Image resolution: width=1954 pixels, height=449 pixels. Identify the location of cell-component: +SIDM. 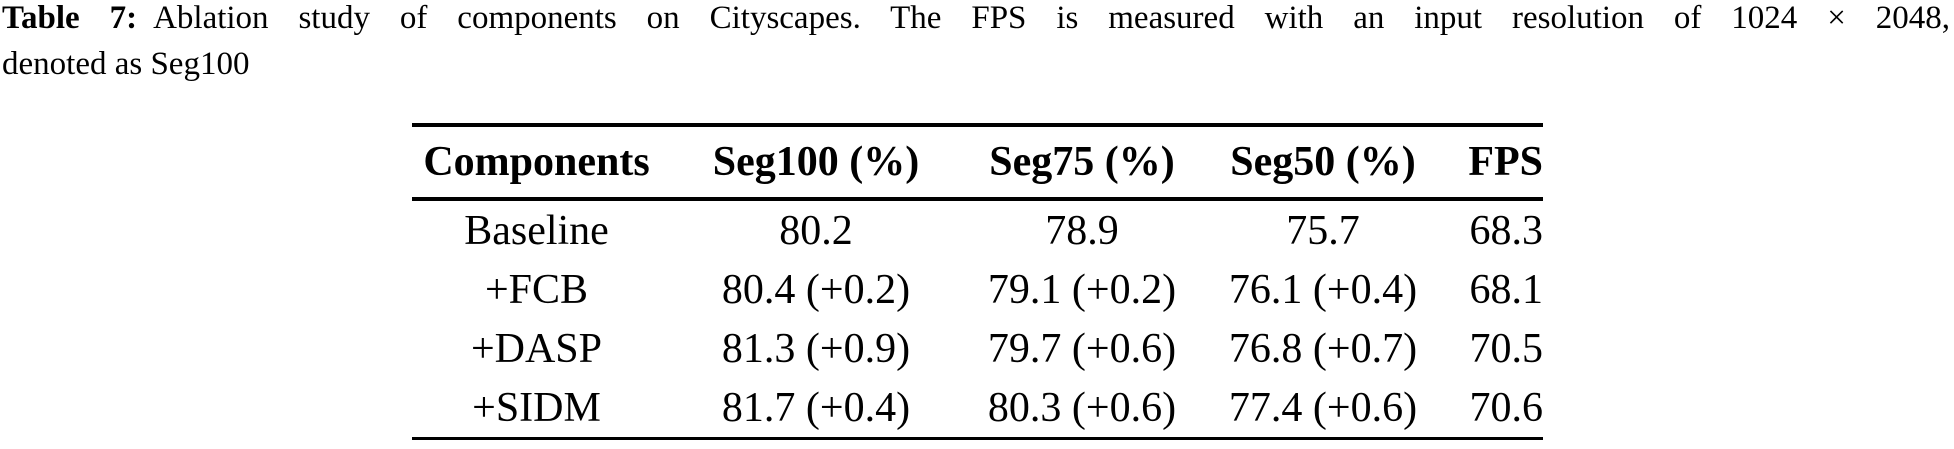
(536, 409).